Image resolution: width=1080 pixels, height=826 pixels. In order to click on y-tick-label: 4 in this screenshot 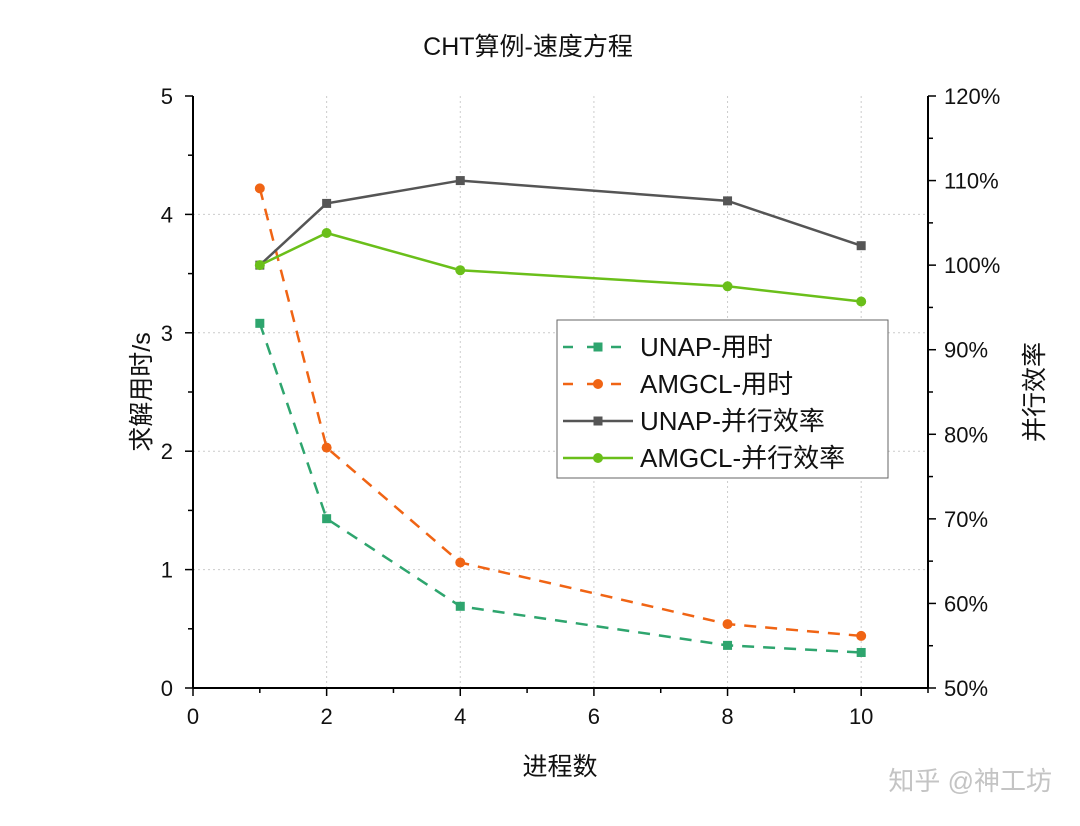, I will do `click(167, 214)`.